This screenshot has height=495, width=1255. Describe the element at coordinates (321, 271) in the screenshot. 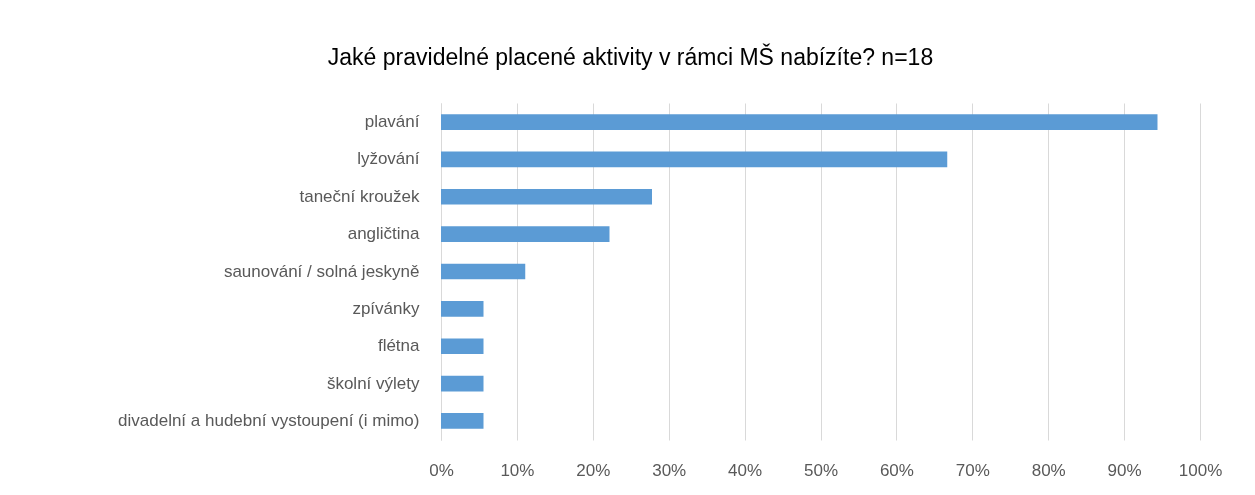

I see `y-tick-label: saunování / solná jeskyně` at that location.